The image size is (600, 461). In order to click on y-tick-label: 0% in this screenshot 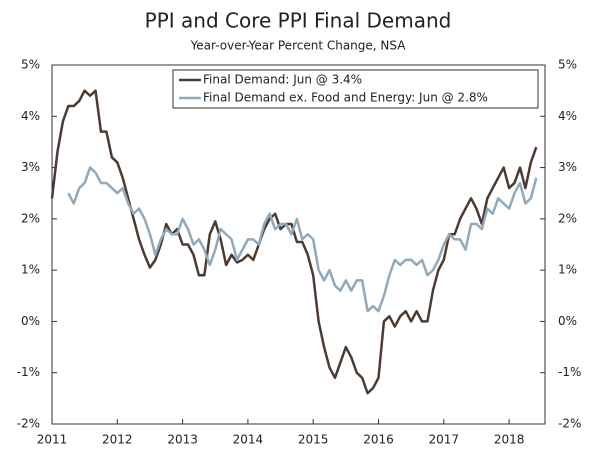, I will do `click(30, 321)`.